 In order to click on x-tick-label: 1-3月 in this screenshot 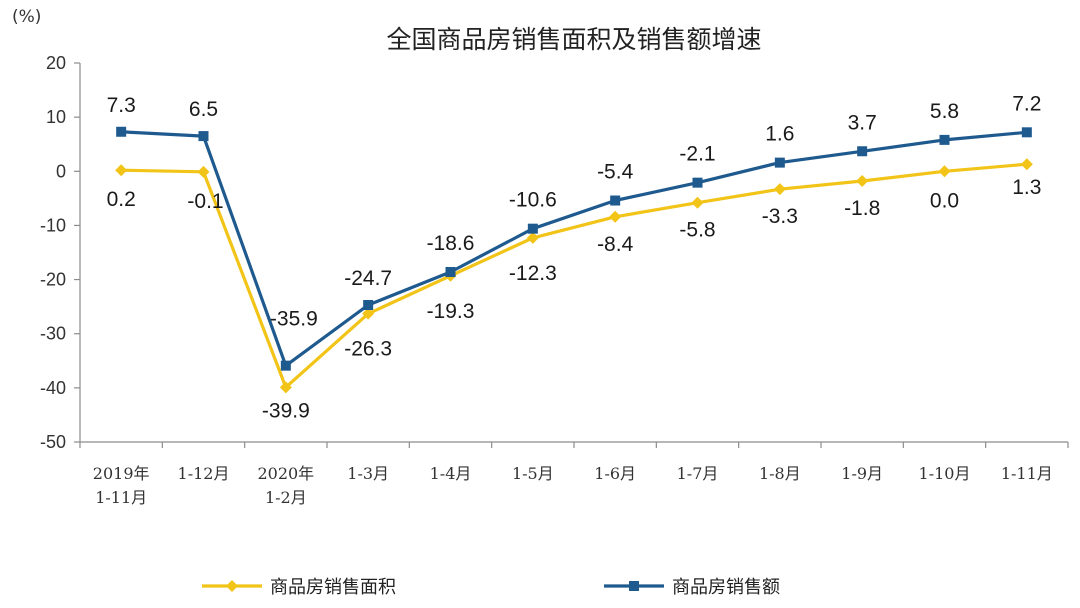, I will do `click(368, 473)`.